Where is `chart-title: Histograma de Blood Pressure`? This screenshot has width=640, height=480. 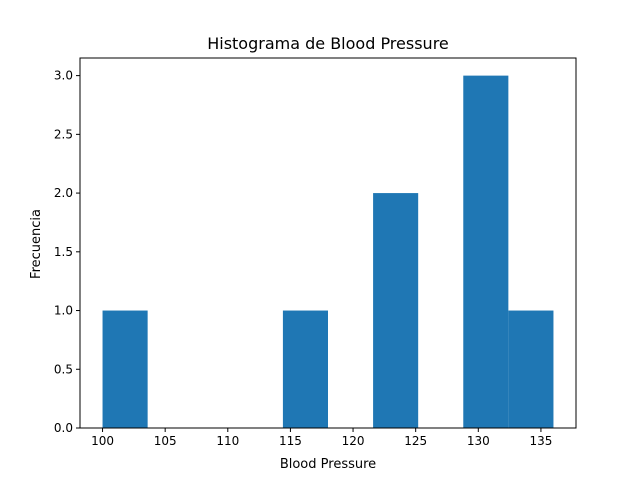 chart-title: Histograma de Blood Pressure is located at coordinates (328, 43).